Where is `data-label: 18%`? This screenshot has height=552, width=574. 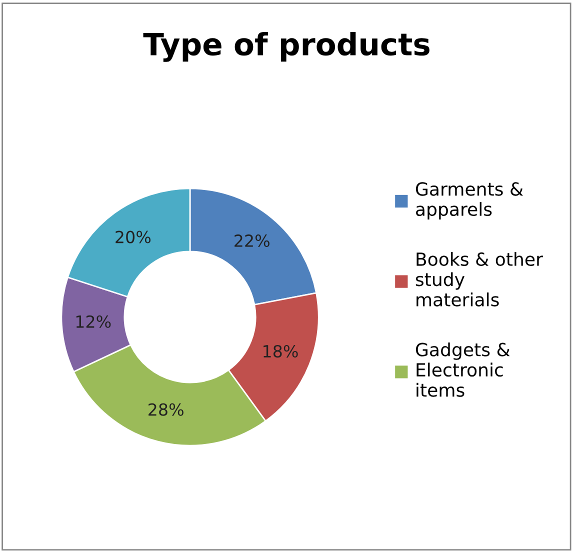 data-label: 18% is located at coordinates (281, 351).